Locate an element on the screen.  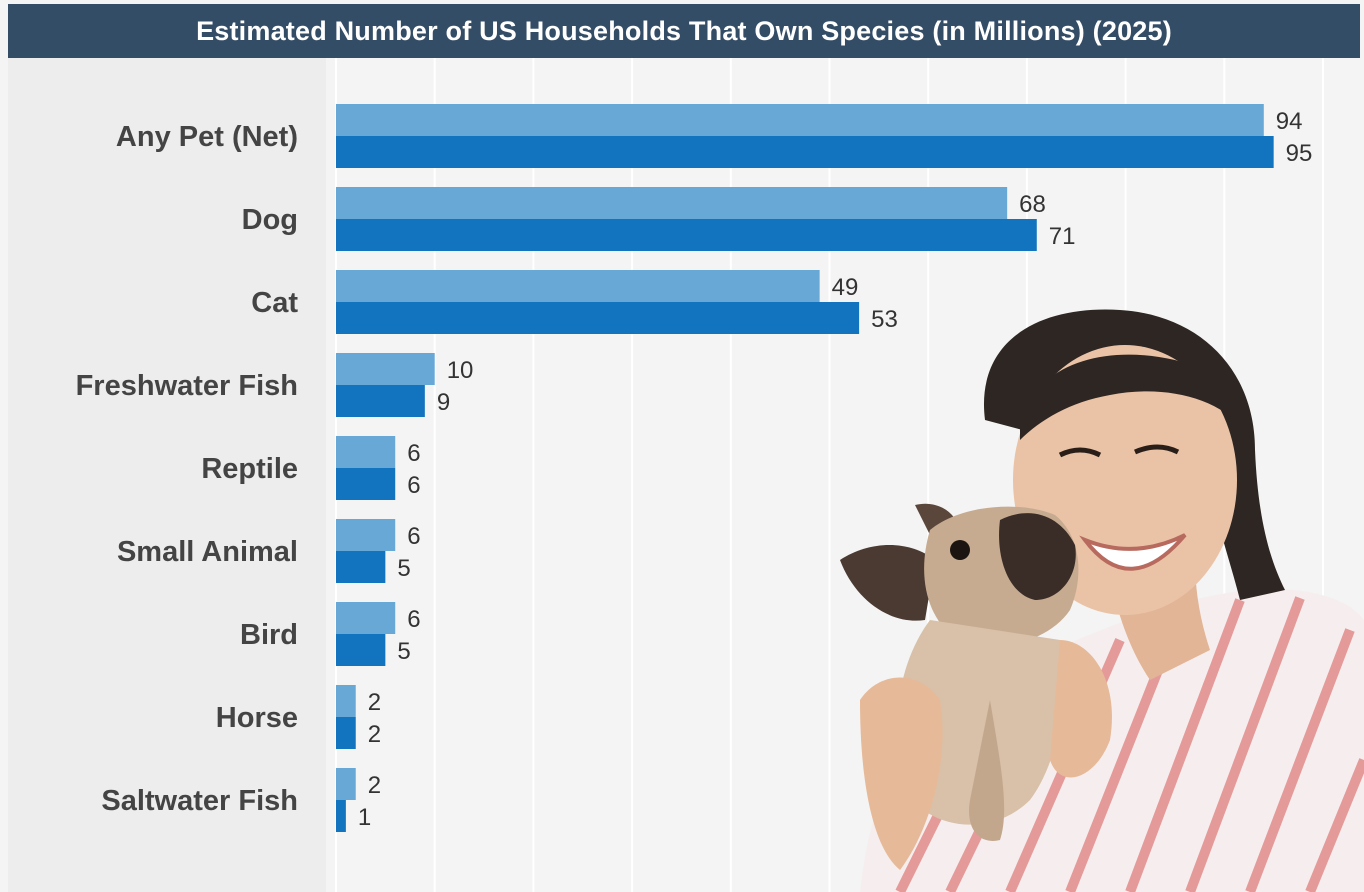
hand-left is located at coordinates (901, 773).